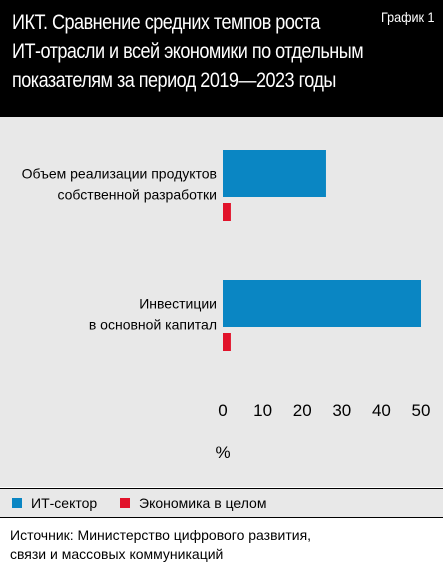 The width and height of the screenshot is (443, 573). I want to click on legend-label-it-sector: ИТ-сектор, so click(64, 503).